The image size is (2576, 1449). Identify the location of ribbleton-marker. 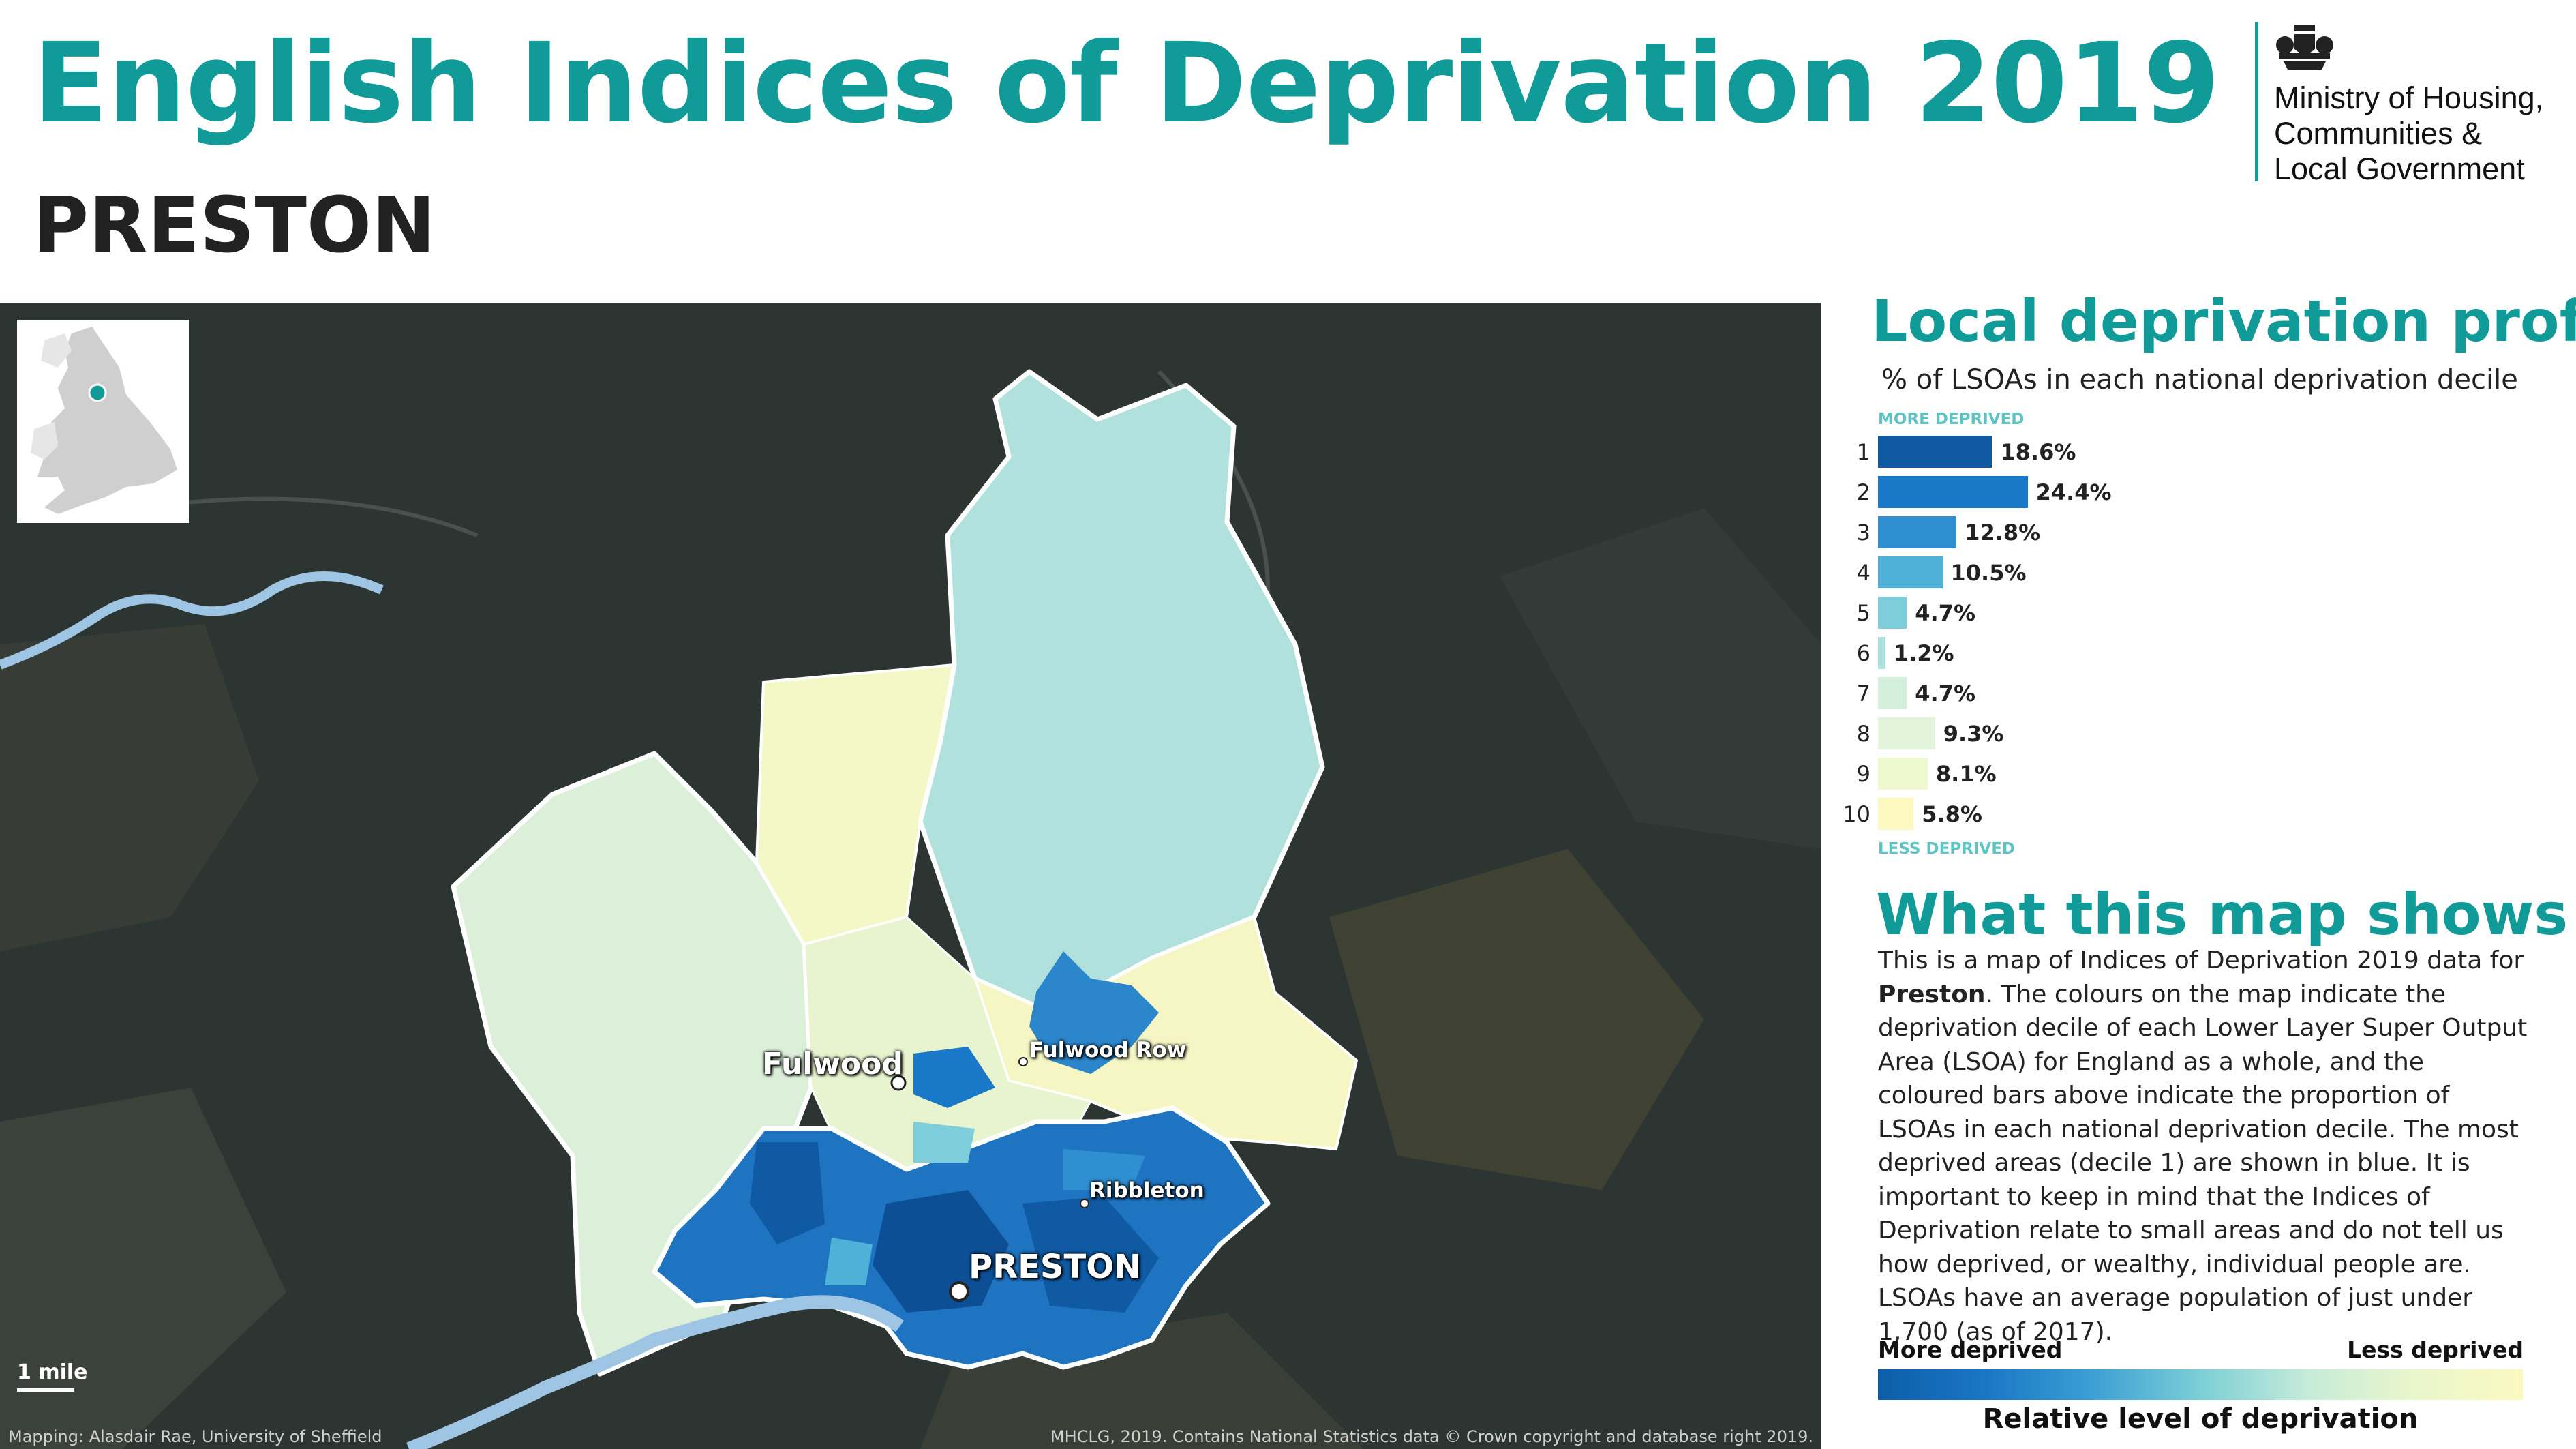
(1084, 1203).